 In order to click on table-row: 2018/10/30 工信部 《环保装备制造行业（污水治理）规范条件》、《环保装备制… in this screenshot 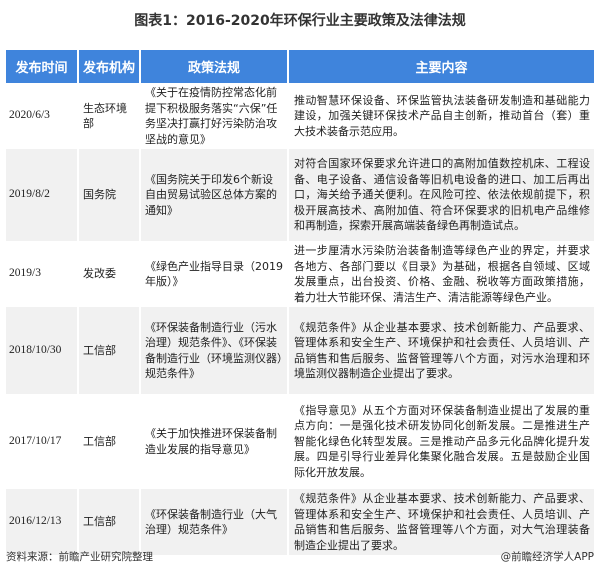, I will do `click(300, 350)`.